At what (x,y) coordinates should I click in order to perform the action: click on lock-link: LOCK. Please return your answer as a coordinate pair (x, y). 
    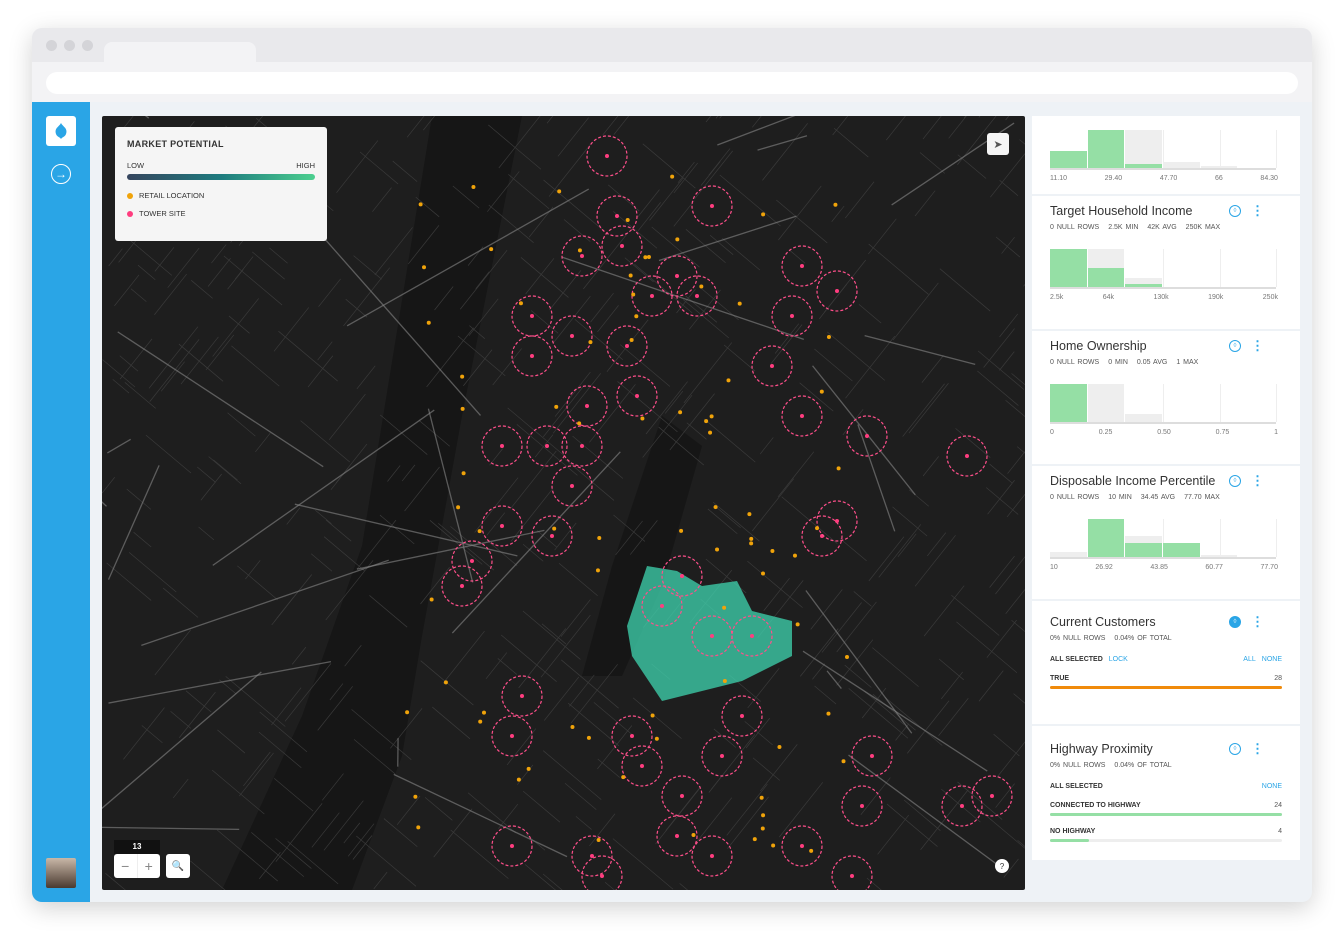
    Looking at the image, I should click on (1118, 659).